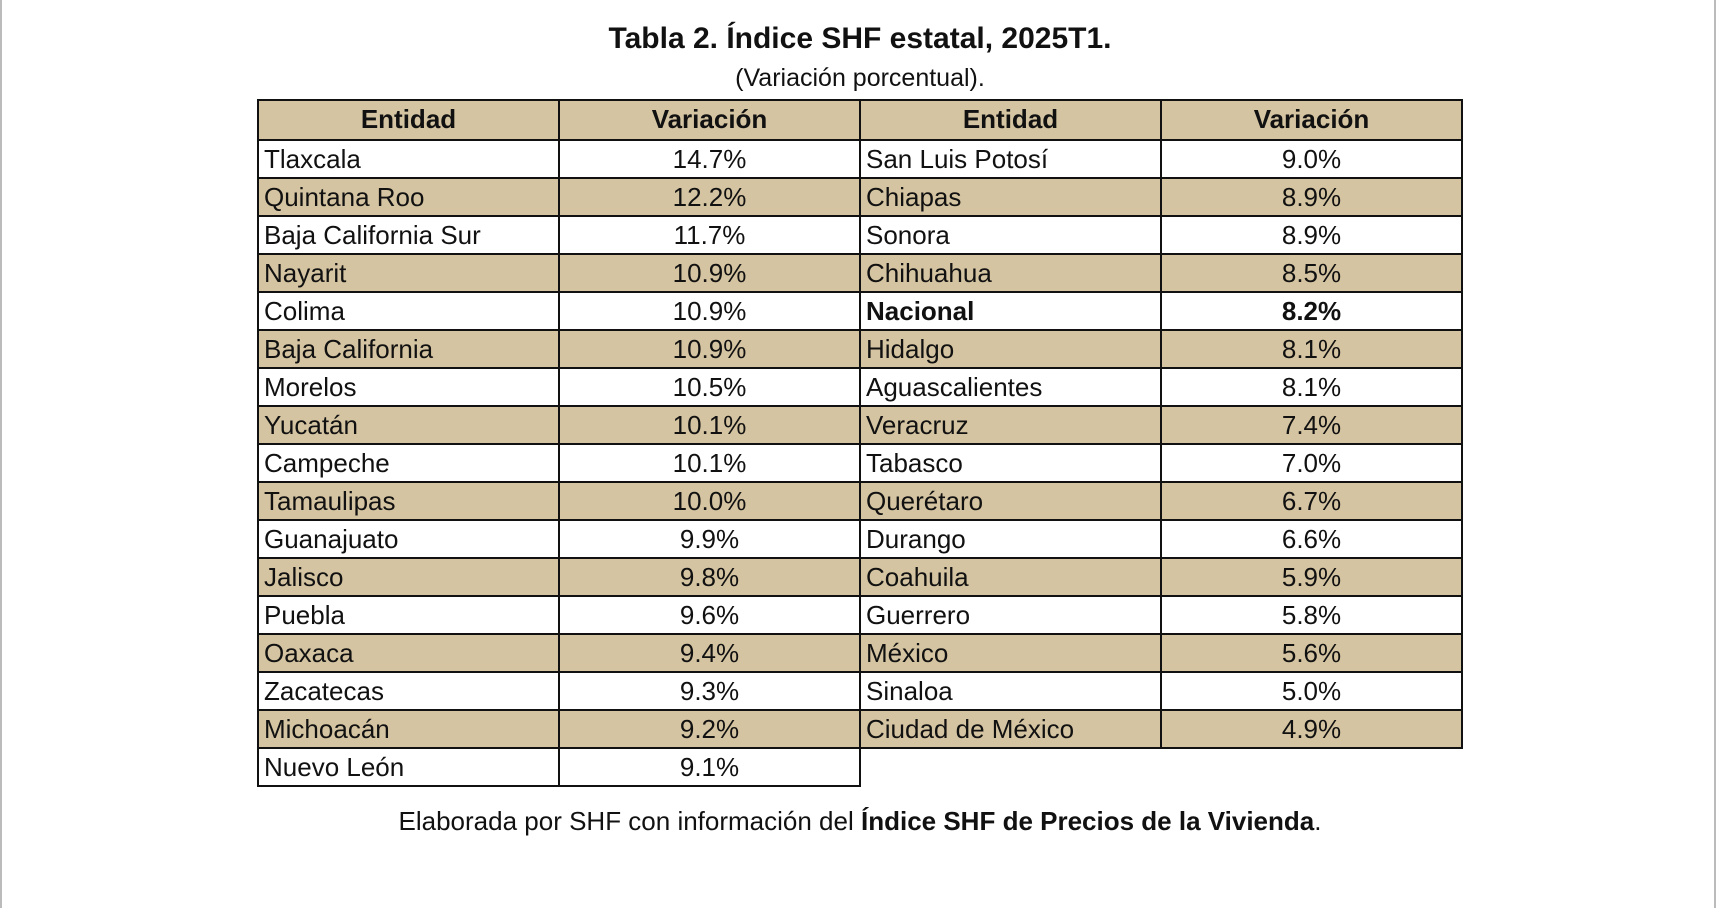  What do you see at coordinates (1010, 539) in the screenshot?
I see `entity-cell: Durango` at bounding box center [1010, 539].